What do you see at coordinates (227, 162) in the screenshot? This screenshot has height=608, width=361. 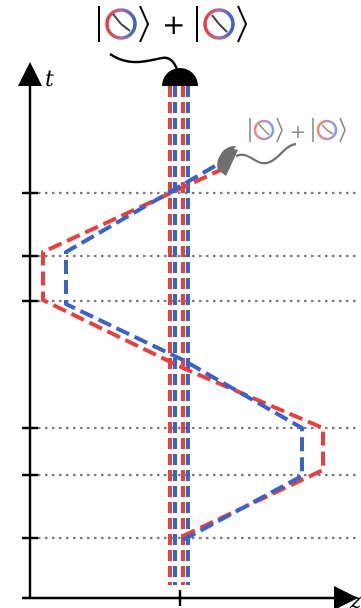 I see `side-detector-dome` at bounding box center [227, 162].